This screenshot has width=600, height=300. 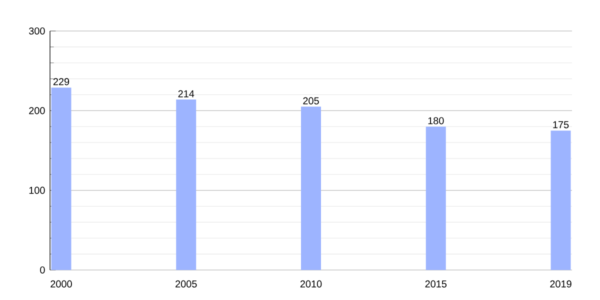 I want to click on x-tick-label: 2005, so click(x=186, y=284).